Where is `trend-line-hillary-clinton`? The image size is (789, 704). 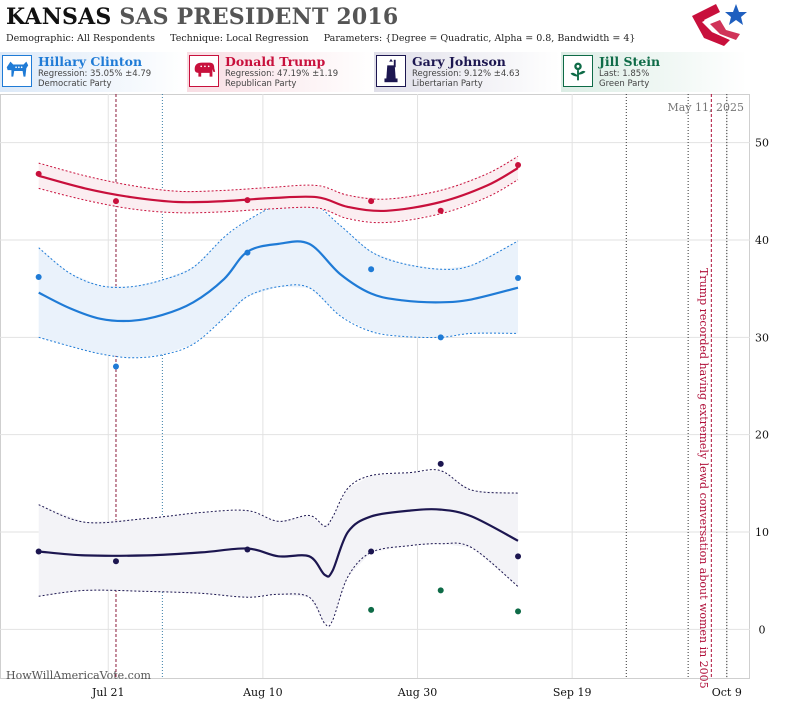 trend-line-hillary-clinton is located at coordinates (278, 281).